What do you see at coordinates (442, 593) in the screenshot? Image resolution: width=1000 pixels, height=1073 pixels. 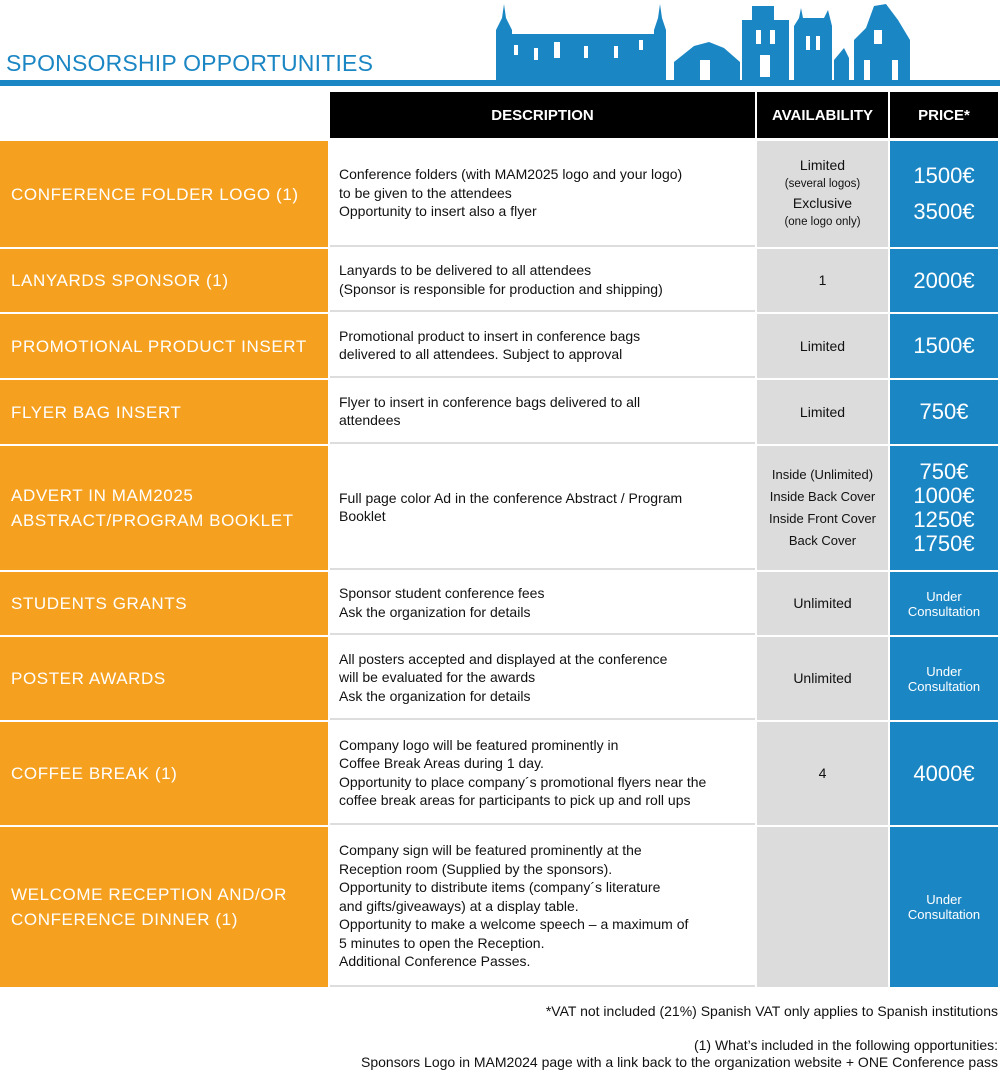 I see `description-line: Sponsor student conference fees` at bounding box center [442, 593].